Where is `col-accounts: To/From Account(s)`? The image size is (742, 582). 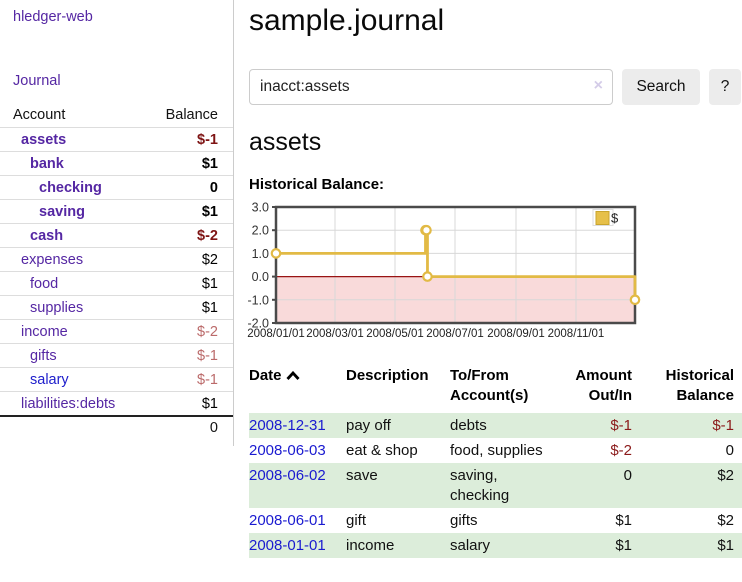 col-accounts: To/From Account(s) is located at coordinates (489, 385).